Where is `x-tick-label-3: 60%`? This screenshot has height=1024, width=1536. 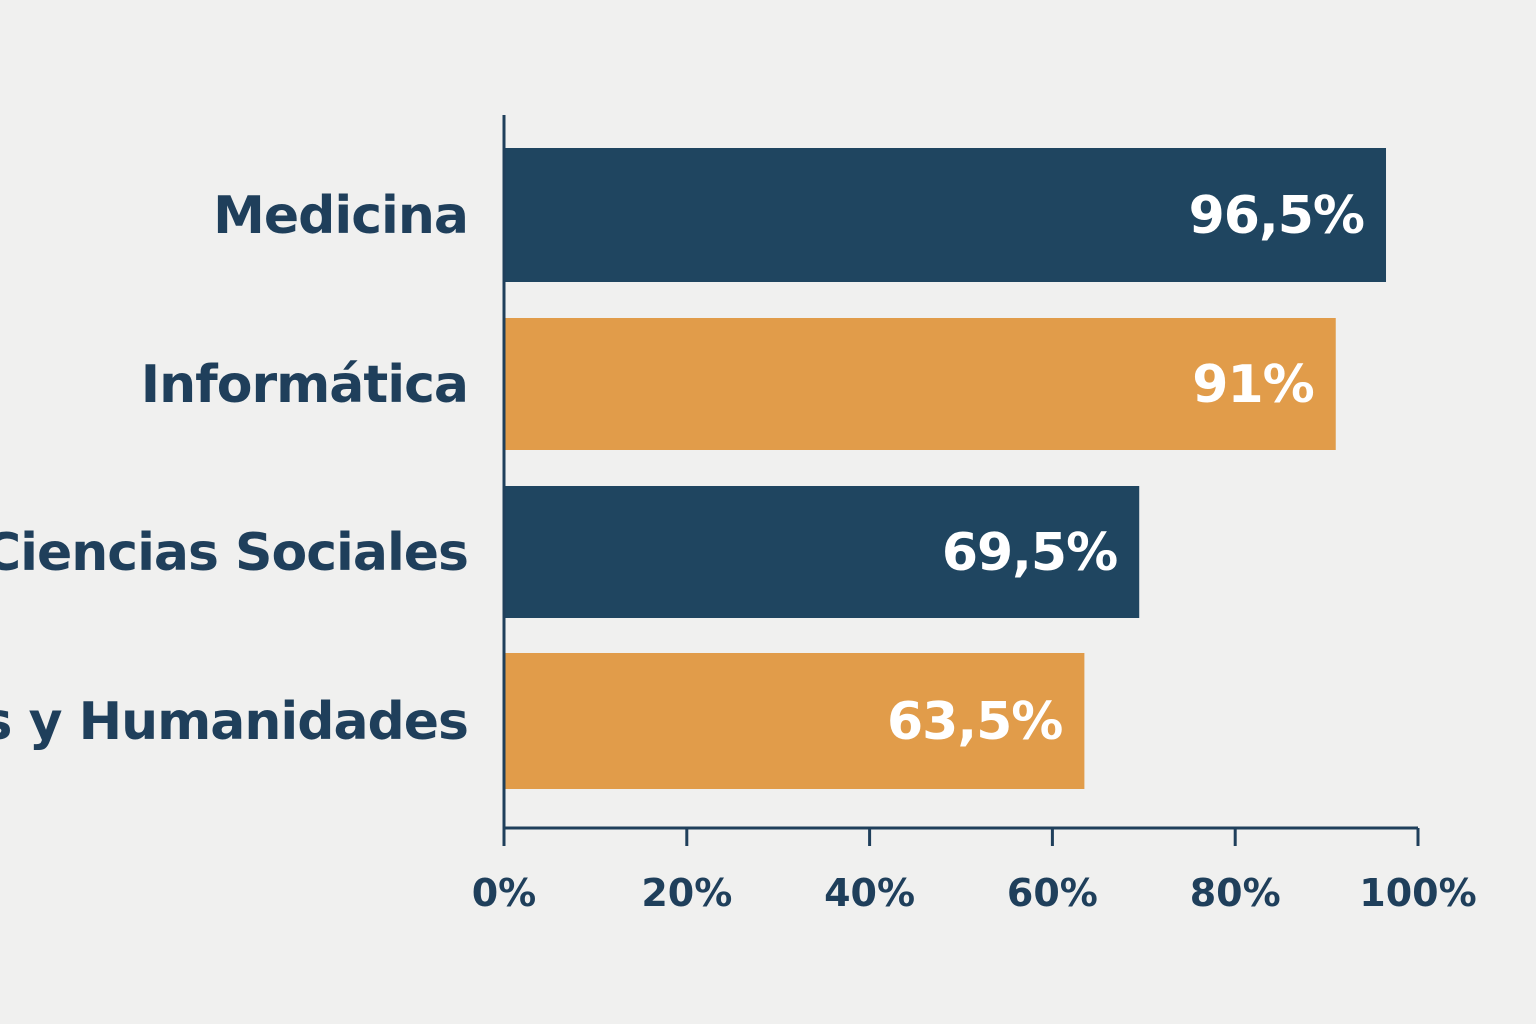 x-tick-label-3: 60% is located at coordinates (1052, 893).